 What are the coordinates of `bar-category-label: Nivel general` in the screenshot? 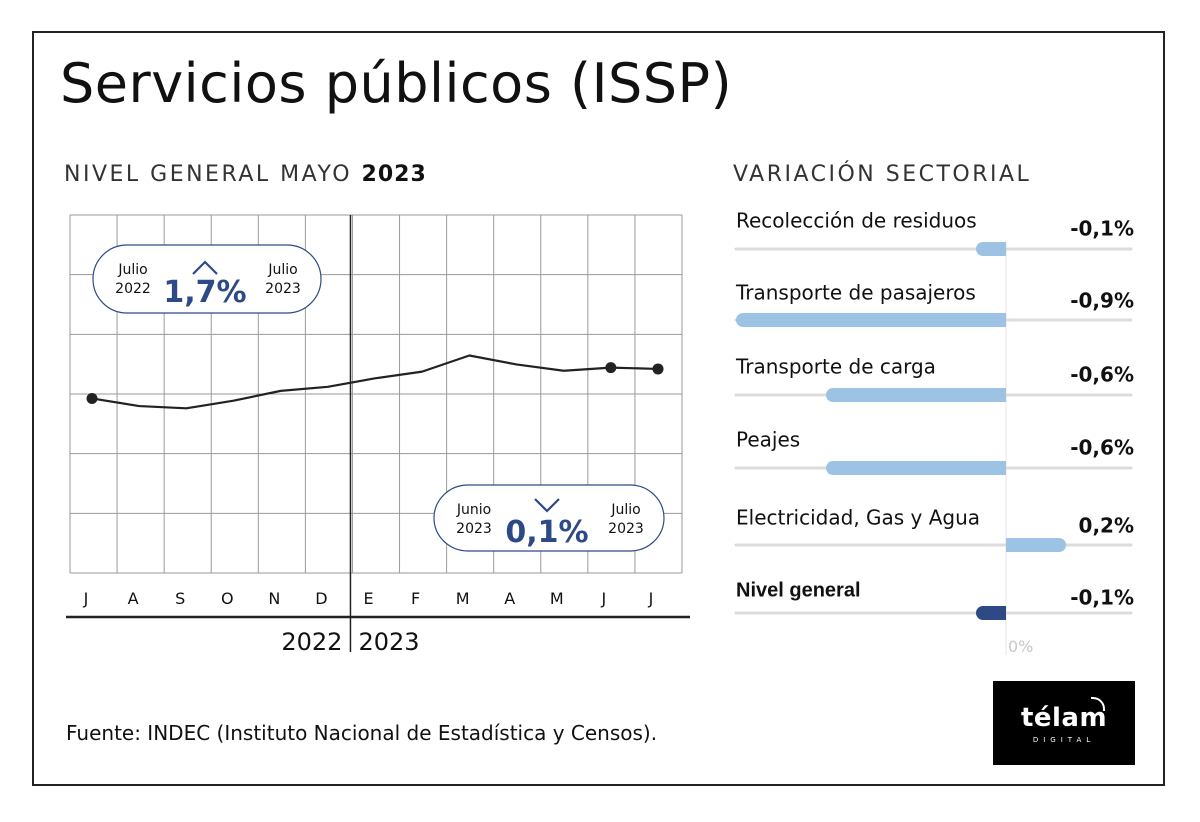 It's located at (798, 590).